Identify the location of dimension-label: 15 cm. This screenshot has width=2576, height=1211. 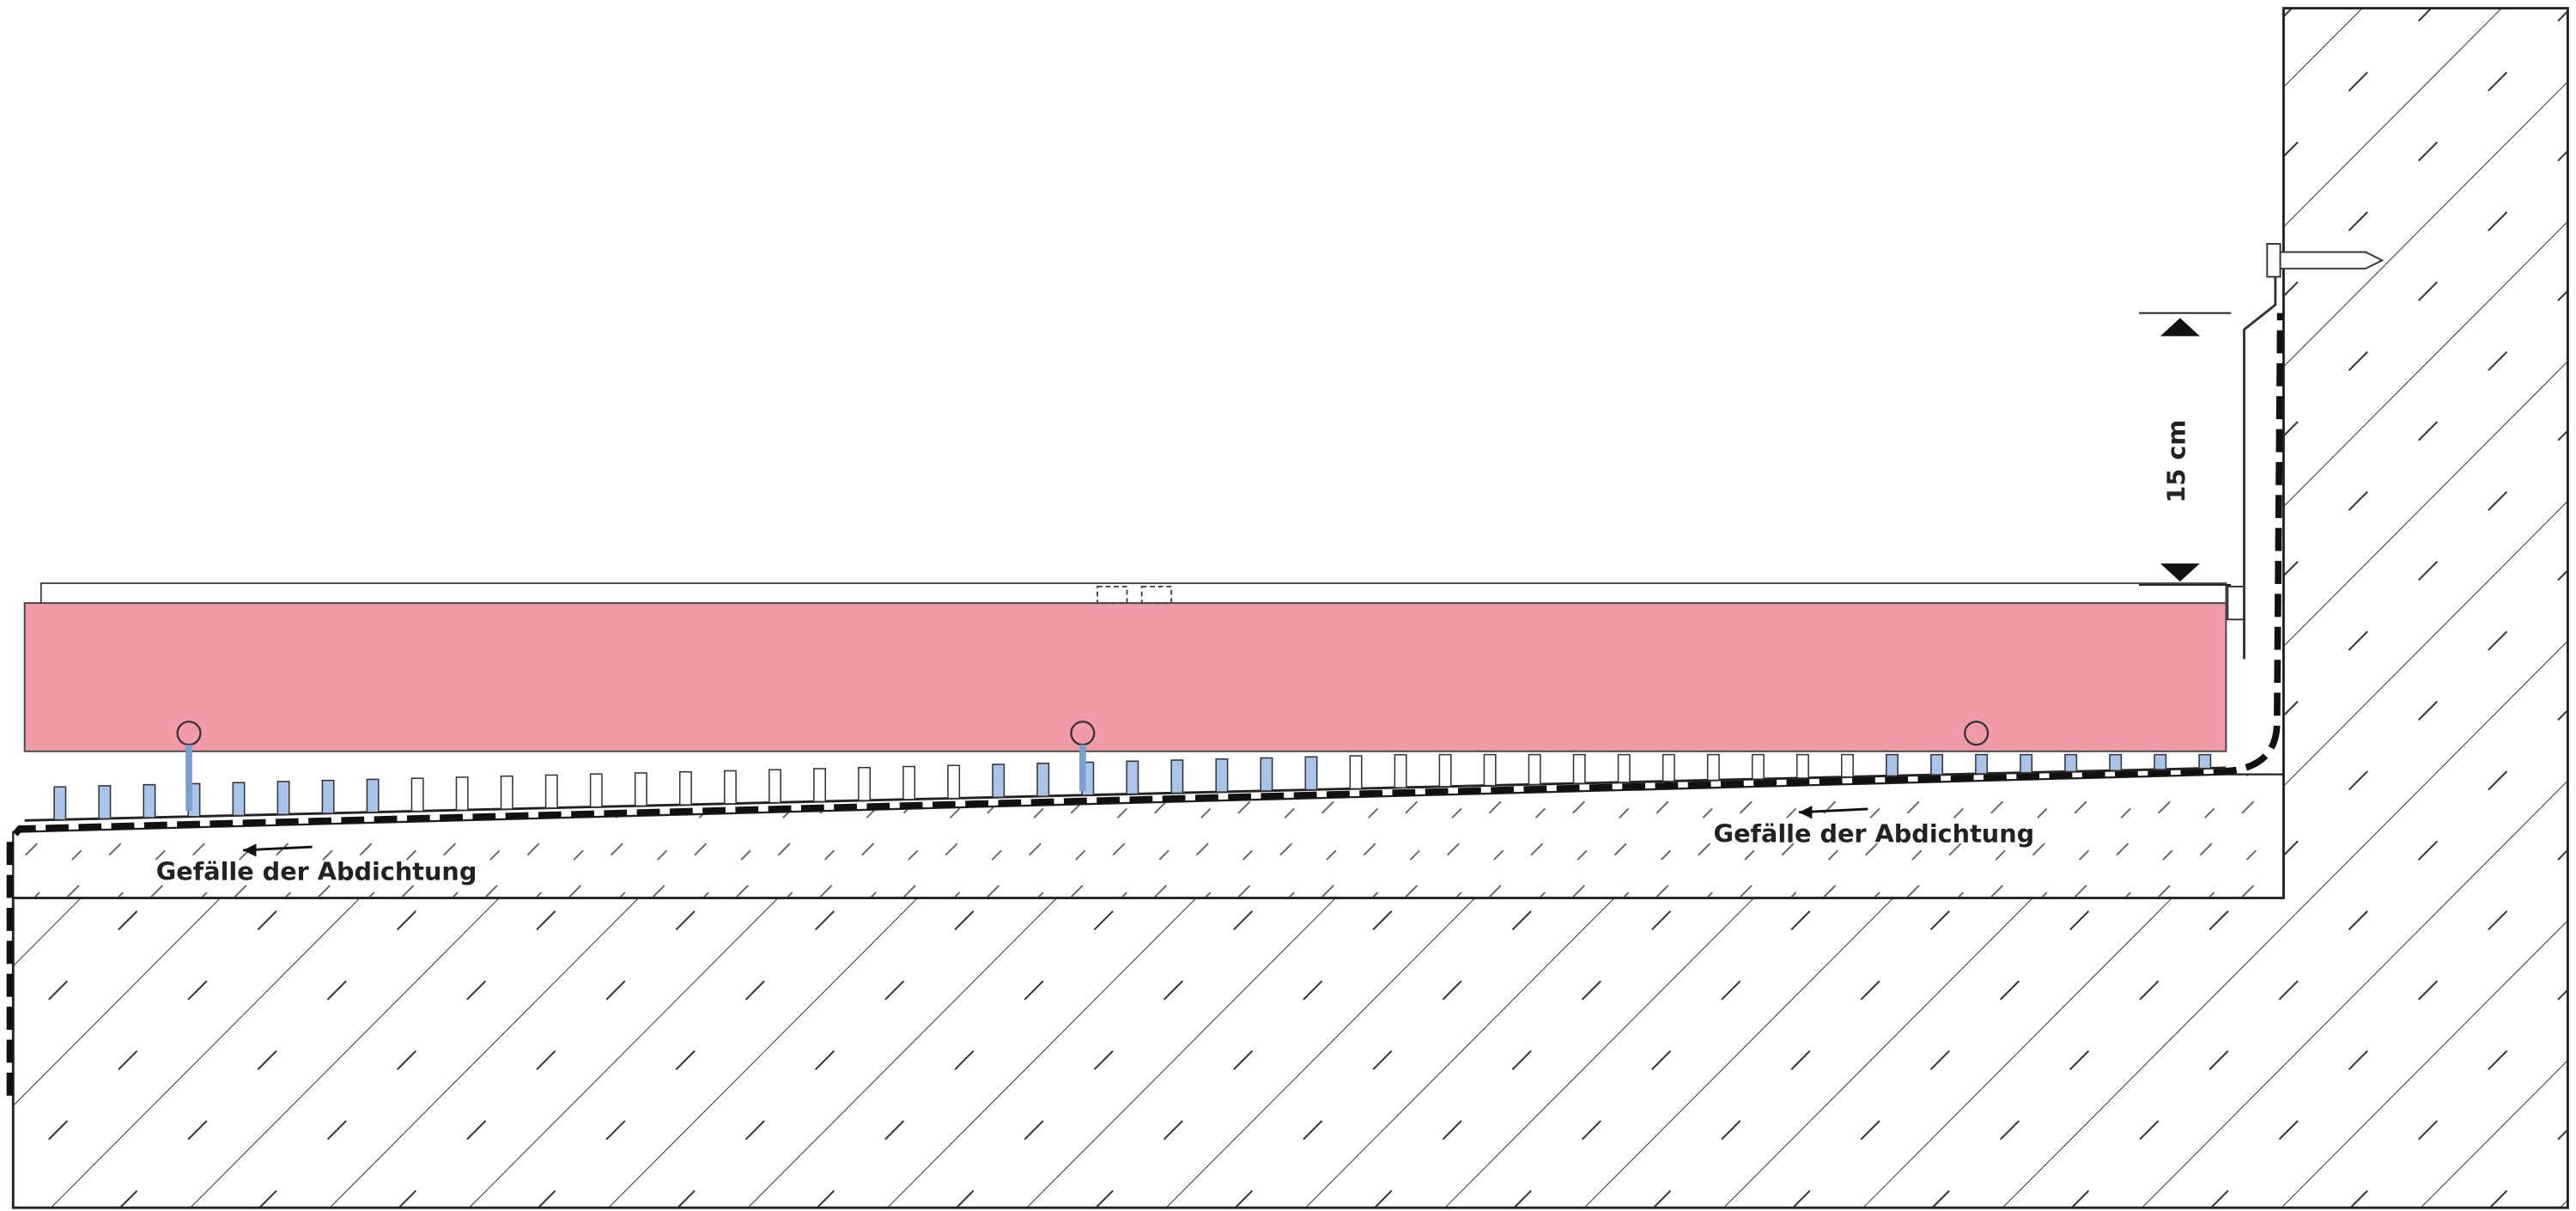
(2177, 462).